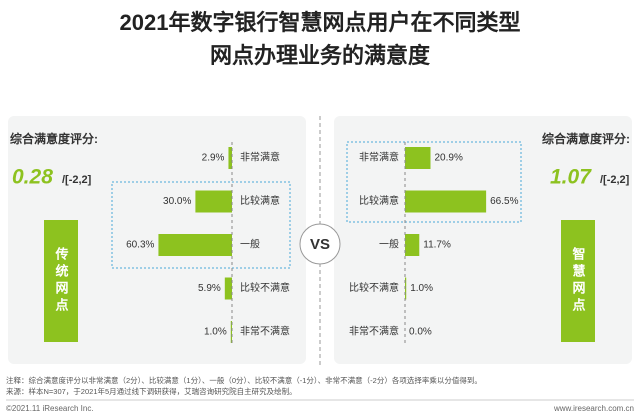  I want to click on copyright: ©2021.11 iResearch Inc., so click(50, 408).